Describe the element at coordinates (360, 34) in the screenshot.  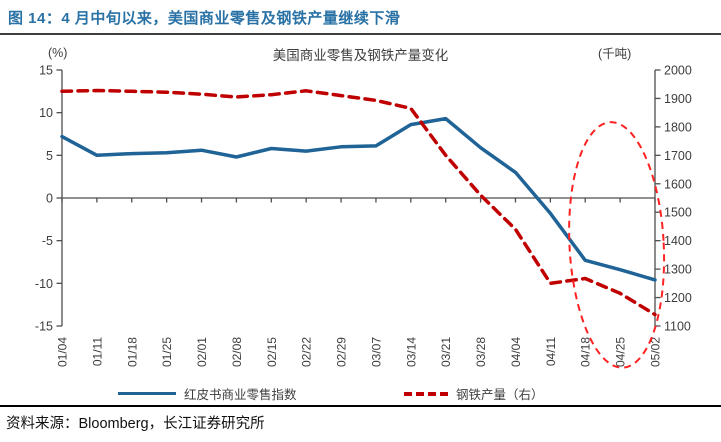
I see `title-divider` at that location.